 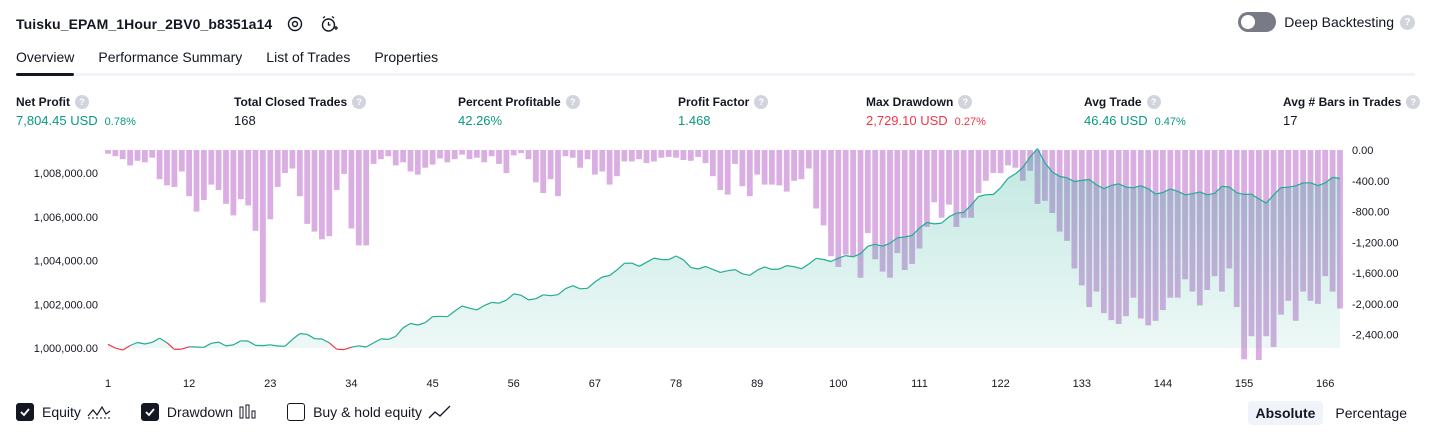 What do you see at coordinates (723, 111) in the screenshot?
I see `metric-profit-factor: Profit Factor? 1.468` at bounding box center [723, 111].